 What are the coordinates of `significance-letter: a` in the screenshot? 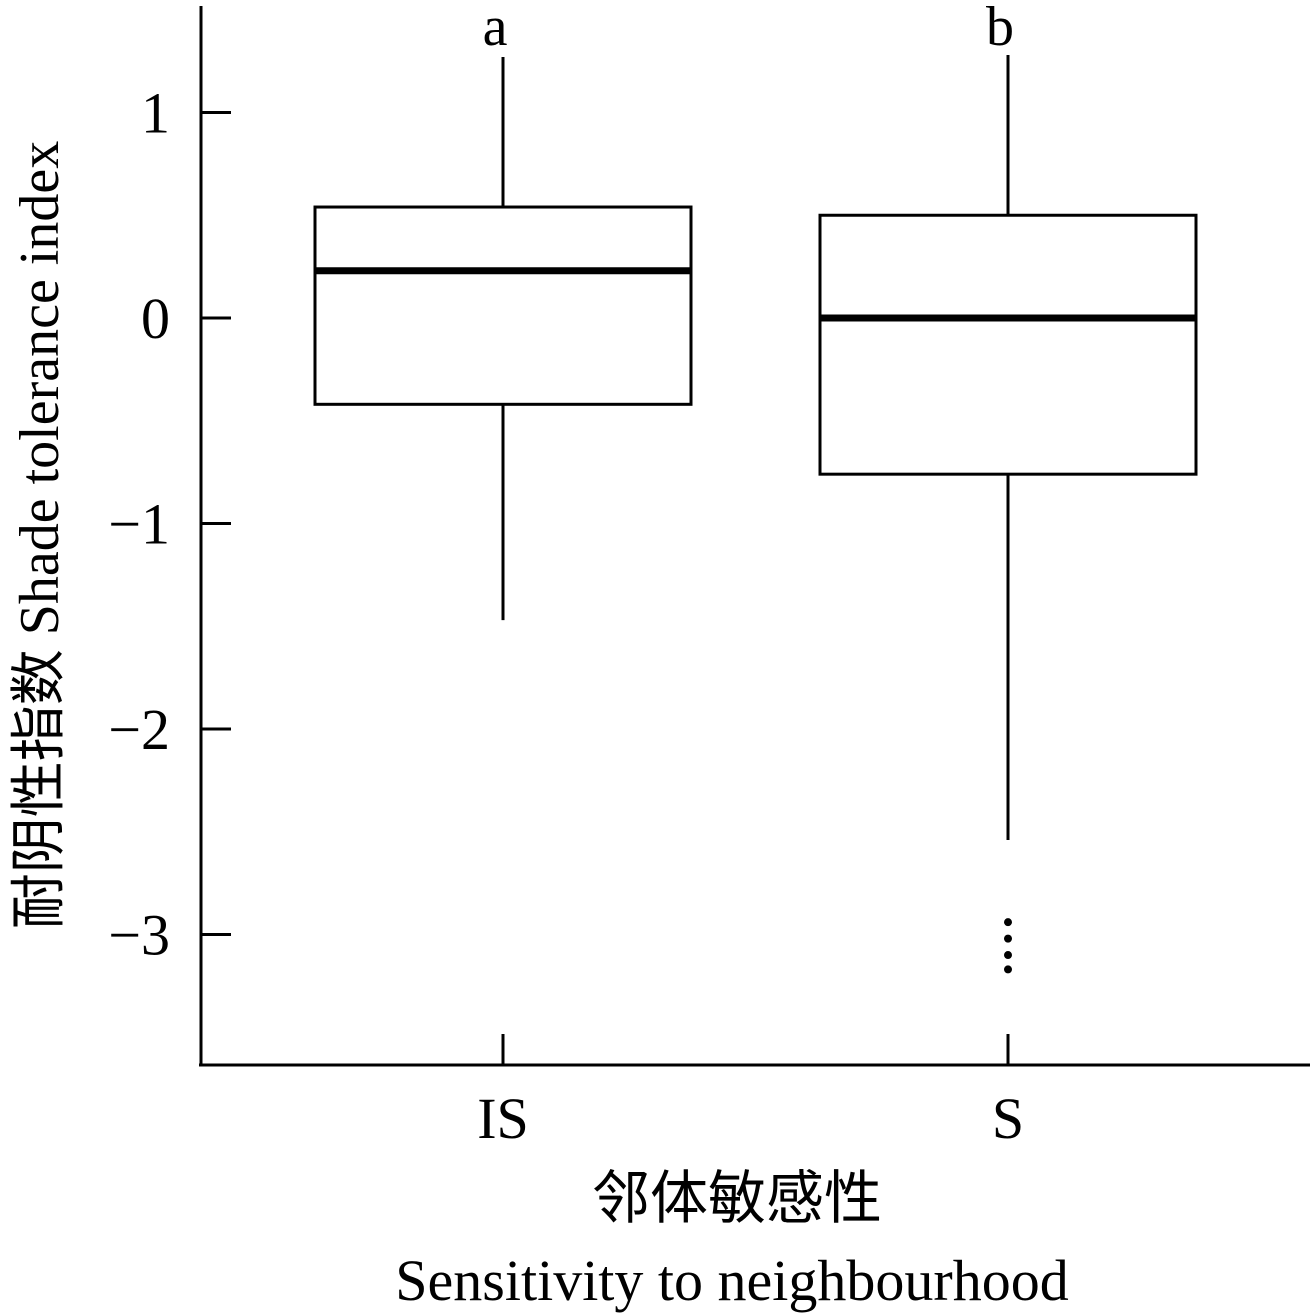 It's located at (495, 29).